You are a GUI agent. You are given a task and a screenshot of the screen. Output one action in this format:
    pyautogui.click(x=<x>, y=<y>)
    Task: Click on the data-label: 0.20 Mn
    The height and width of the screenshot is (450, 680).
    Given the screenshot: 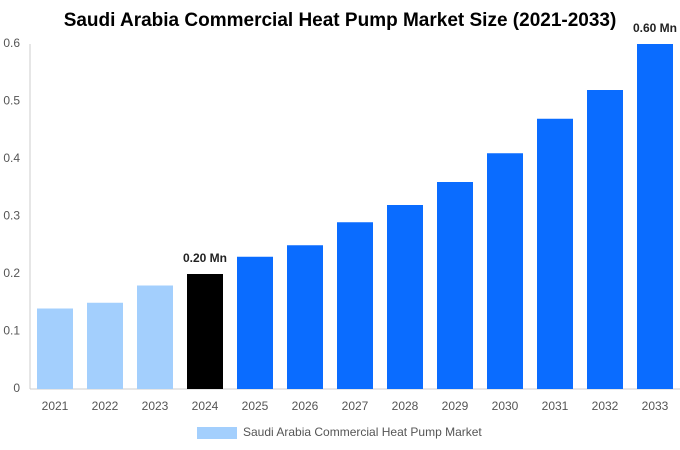 What is the action you would take?
    pyautogui.click(x=205, y=258)
    